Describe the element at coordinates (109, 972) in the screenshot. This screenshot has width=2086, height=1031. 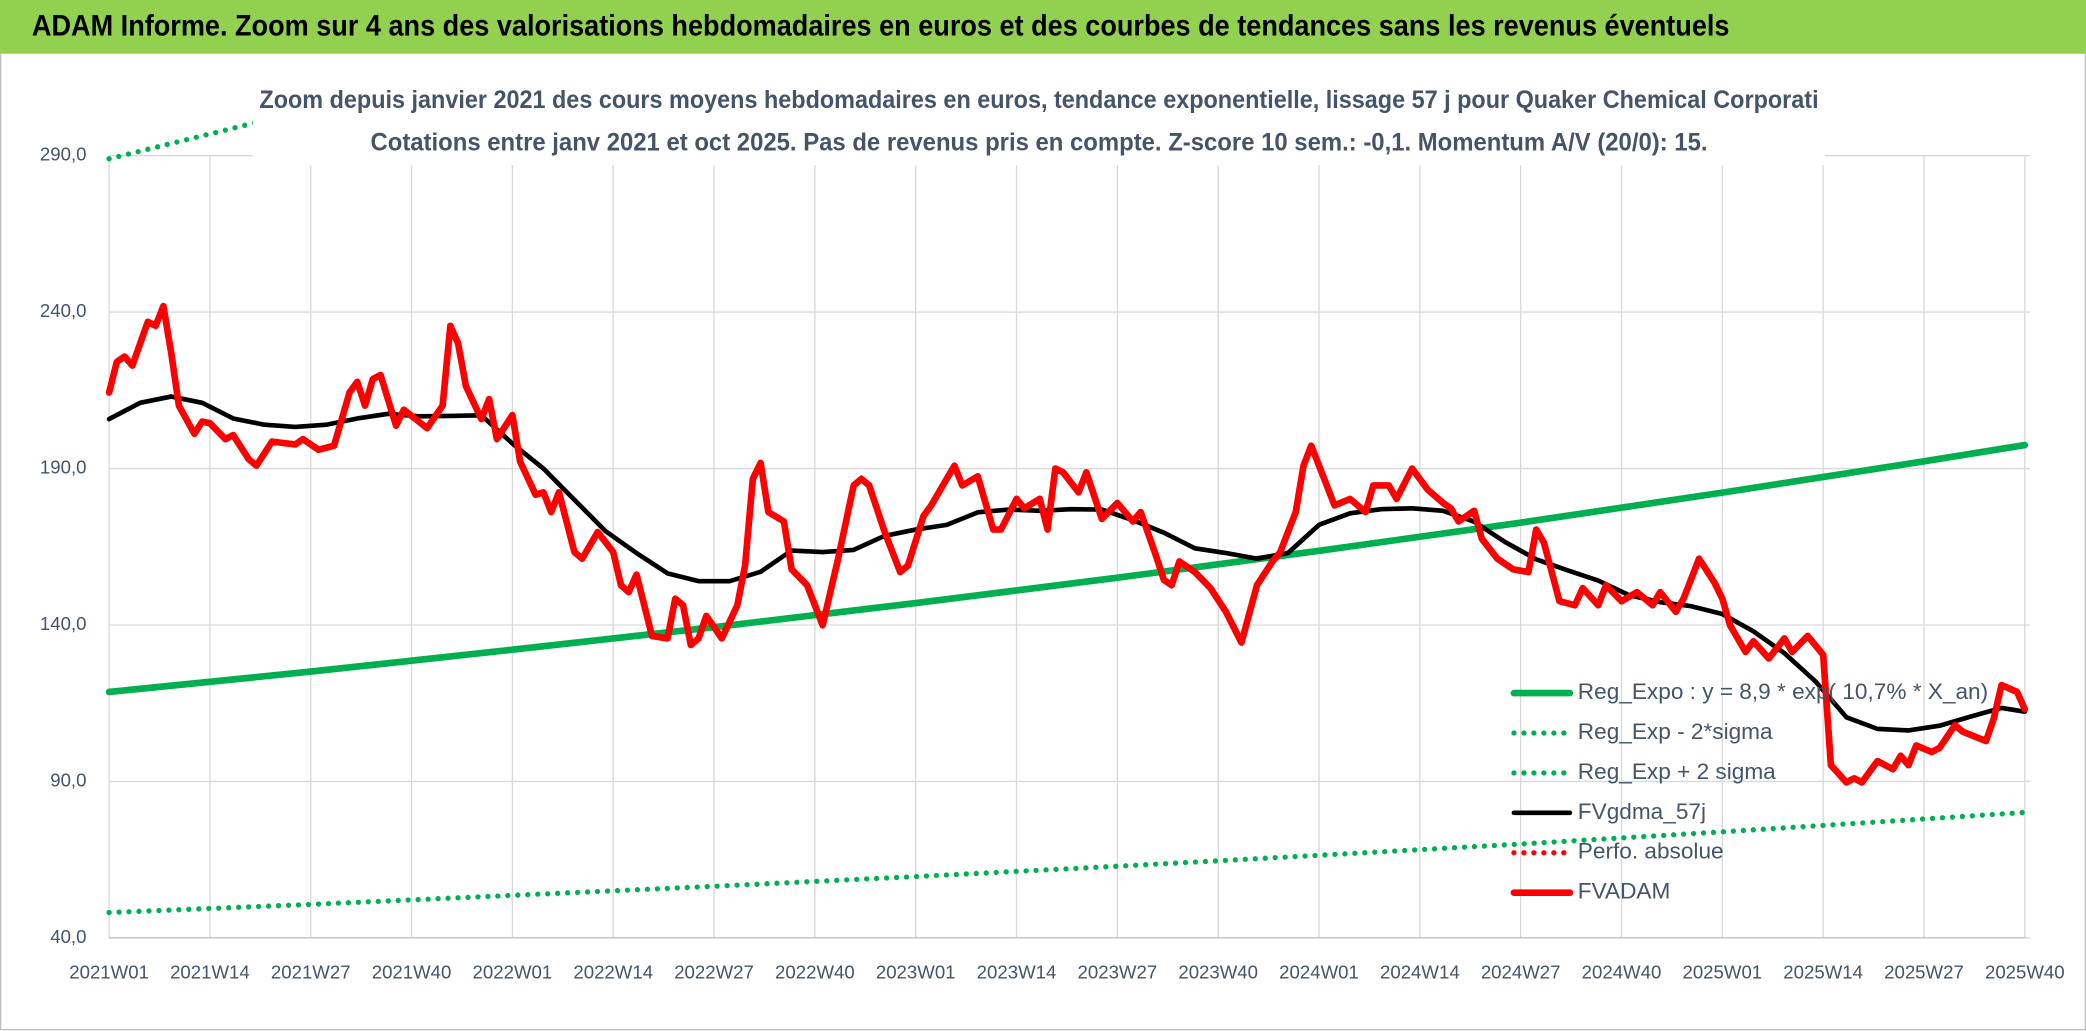
I see `x-tick-label: 2021W01` at that location.